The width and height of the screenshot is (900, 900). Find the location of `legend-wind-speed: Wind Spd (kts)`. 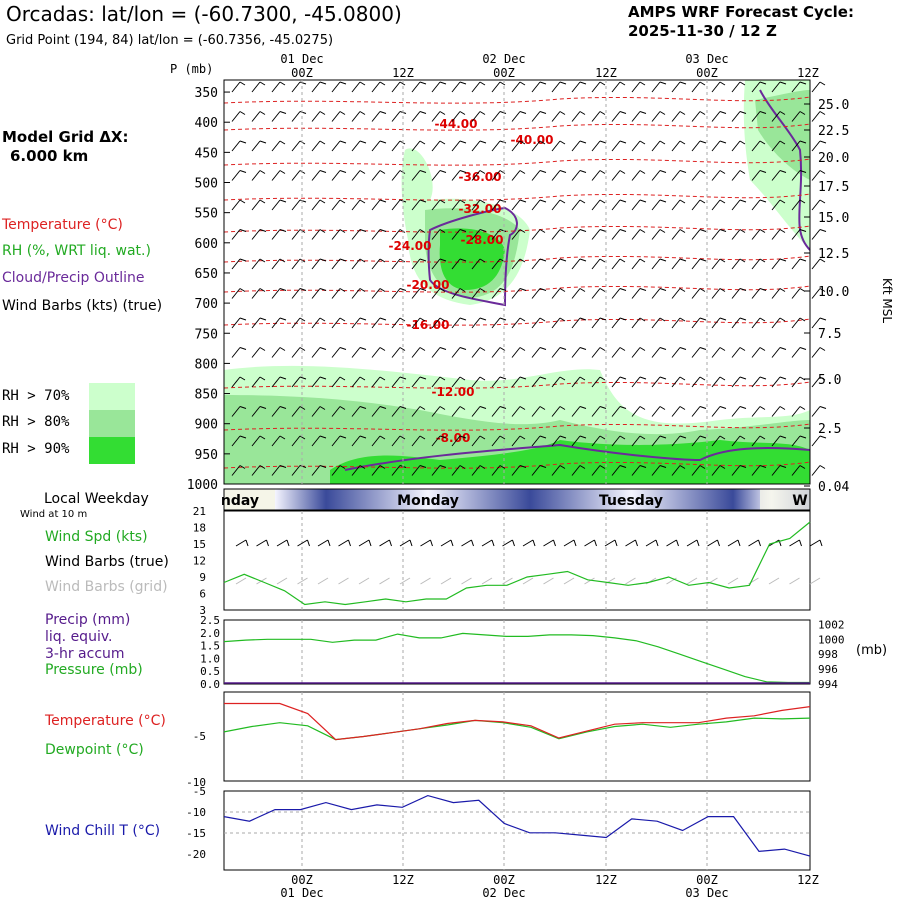

legend-wind-speed: Wind Spd (kts) is located at coordinates (96, 537).